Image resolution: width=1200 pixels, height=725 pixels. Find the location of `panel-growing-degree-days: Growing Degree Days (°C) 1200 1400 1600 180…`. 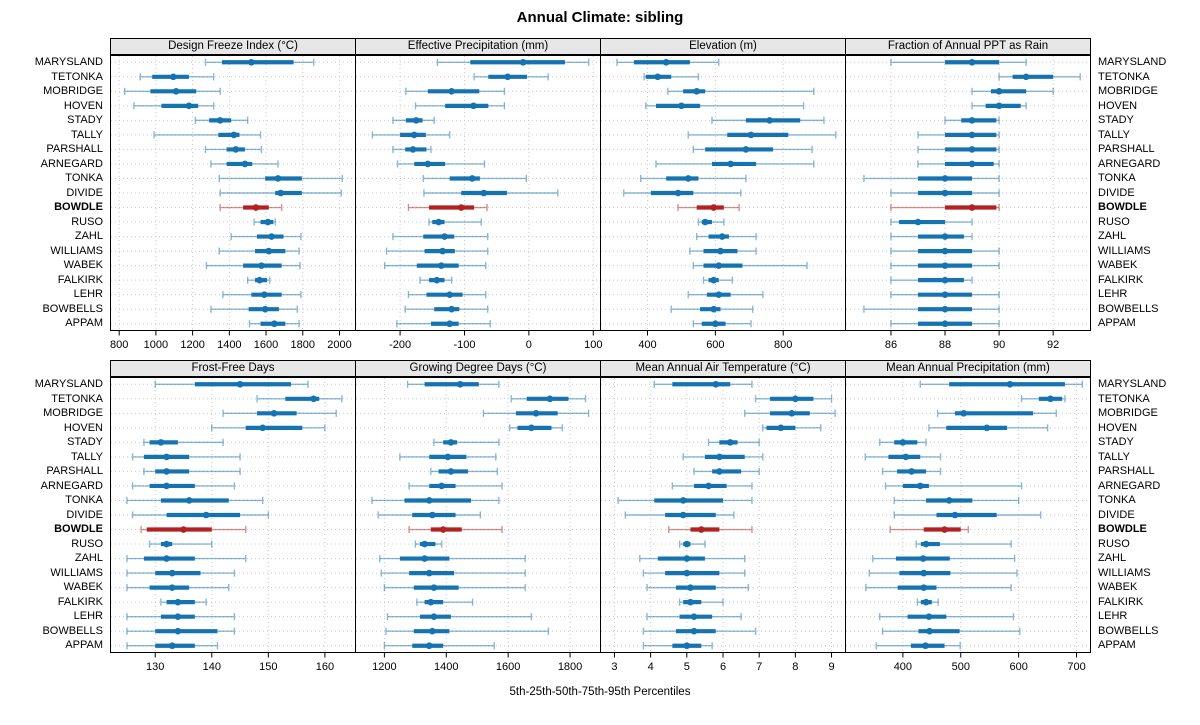

panel-growing-degree-days: Growing Degree Days (°C) 1200 1400 1600 180… is located at coordinates (478, 519).